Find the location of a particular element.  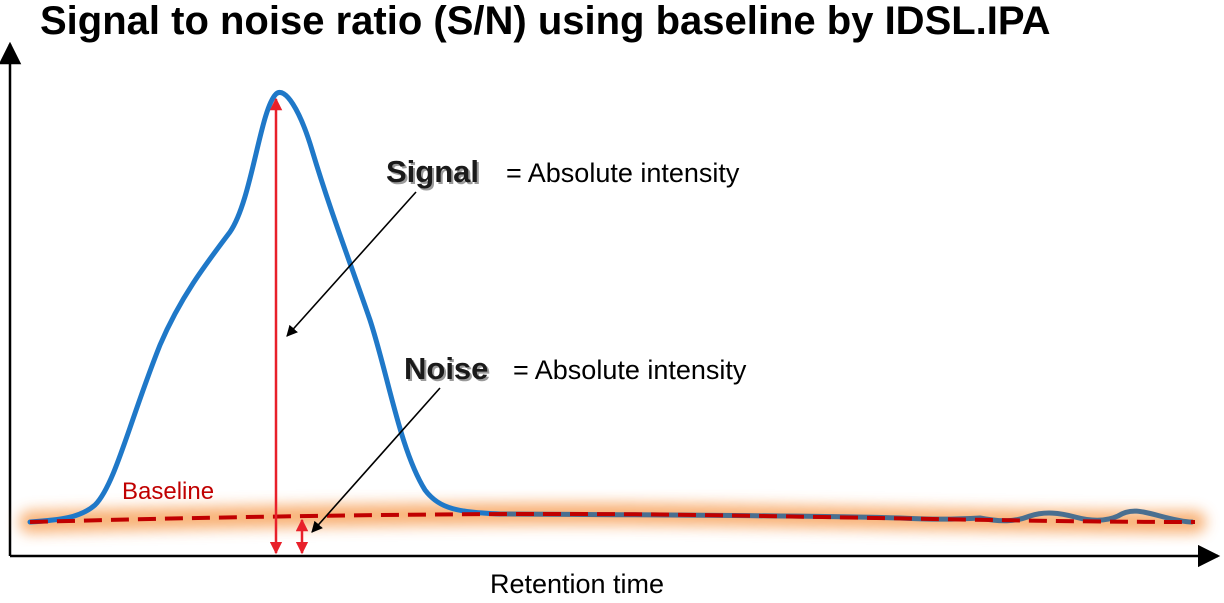

signal-pointer-arrow is located at coordinates (351, 264).